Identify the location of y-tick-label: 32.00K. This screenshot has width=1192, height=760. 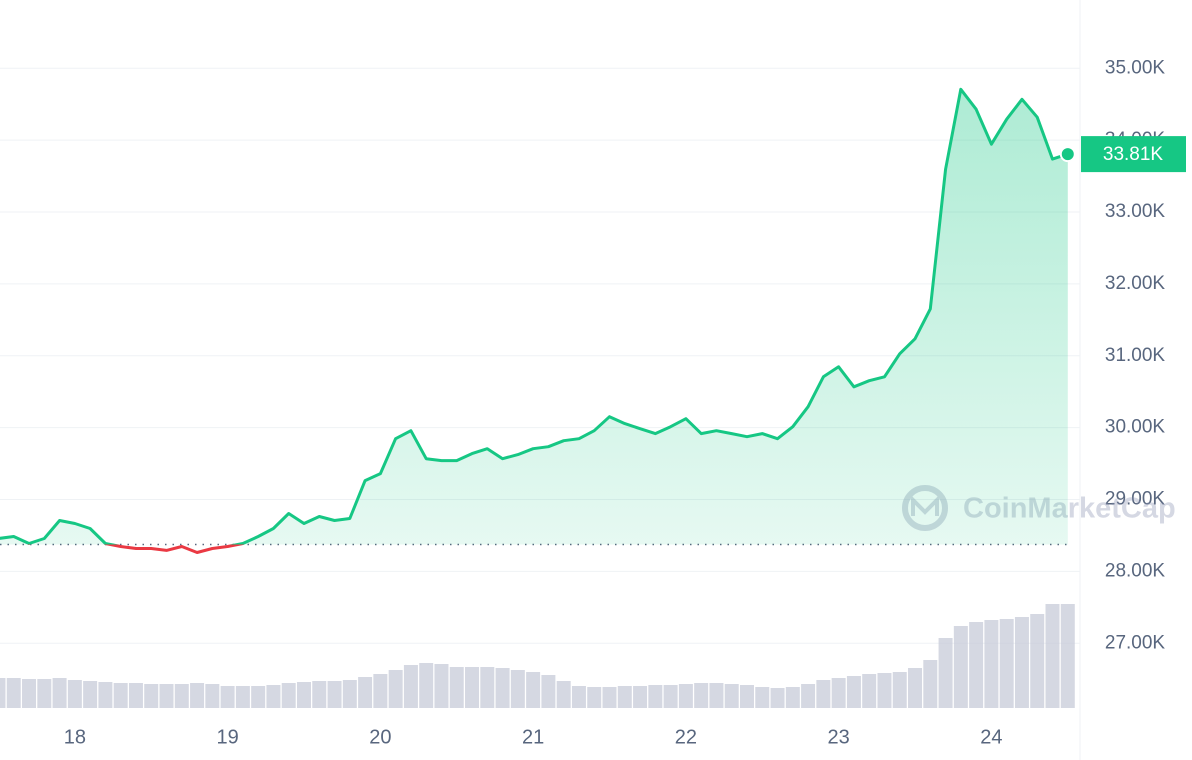
(1135, 283).